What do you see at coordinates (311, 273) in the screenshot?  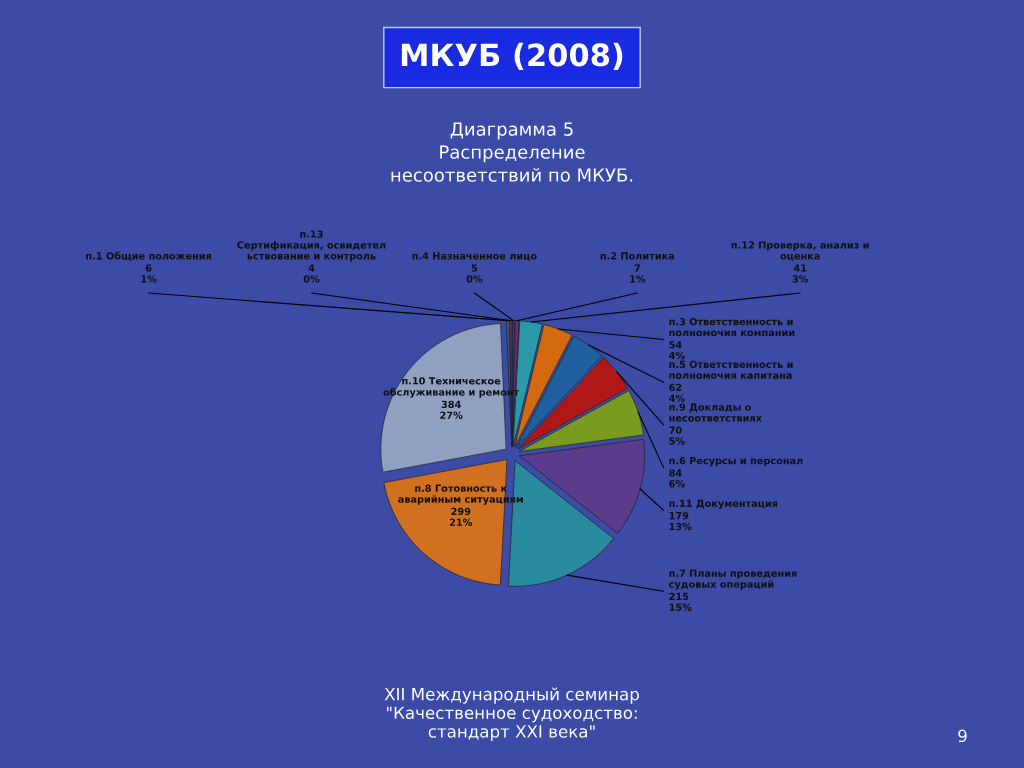 I see `data-label: 4 0%` at bounding box center [311, 273].